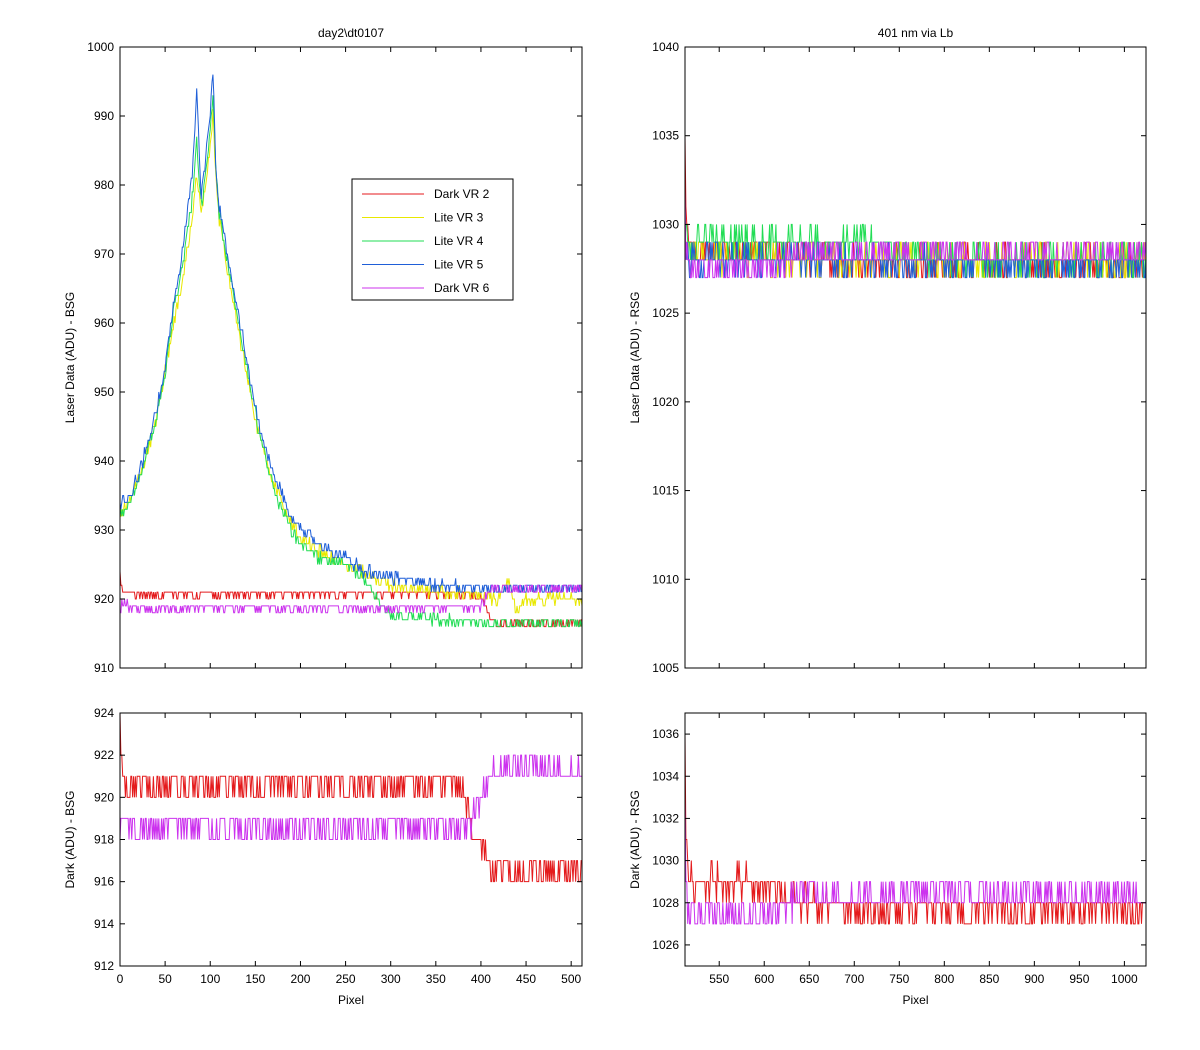 The width and height of the screenshot is (1200, 1050). What do you see at coordinates (635, 357) in the screenshot?
I see `y-axis-label: Laser Data (ADU) - RSG` at bounding box center [635, 357].